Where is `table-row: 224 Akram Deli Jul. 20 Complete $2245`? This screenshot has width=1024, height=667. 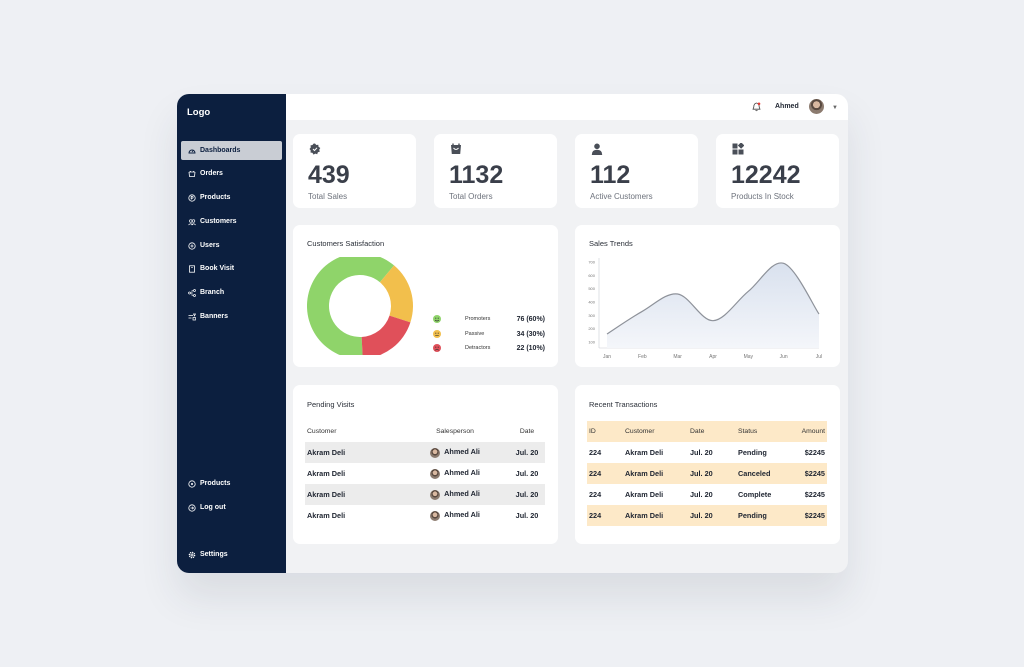
table-row: 224 Akram Deli Jul. 20 Complete $2245 is located at coordinates (707, 494).